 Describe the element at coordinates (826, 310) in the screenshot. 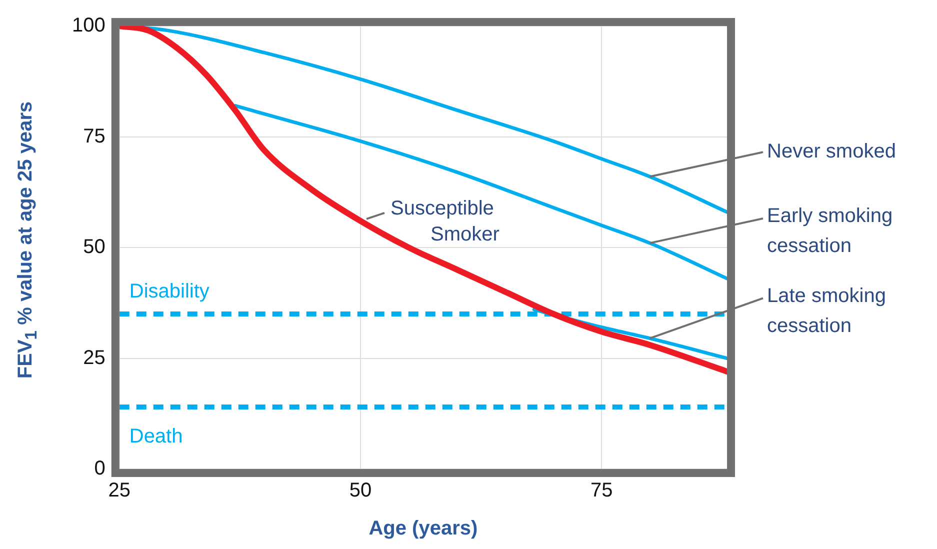

I see `text: Late smoking cessation` at that location.